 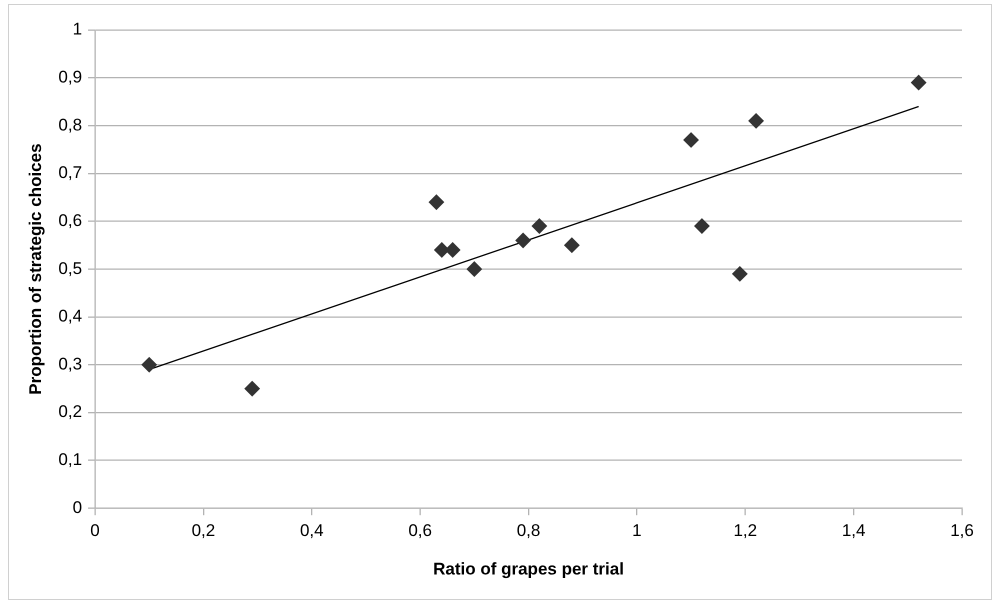 What do you see at coordinates (745, 530) in the screenshot?
I see `x-tick-label: 1,2` at bounding box center [745, 530].